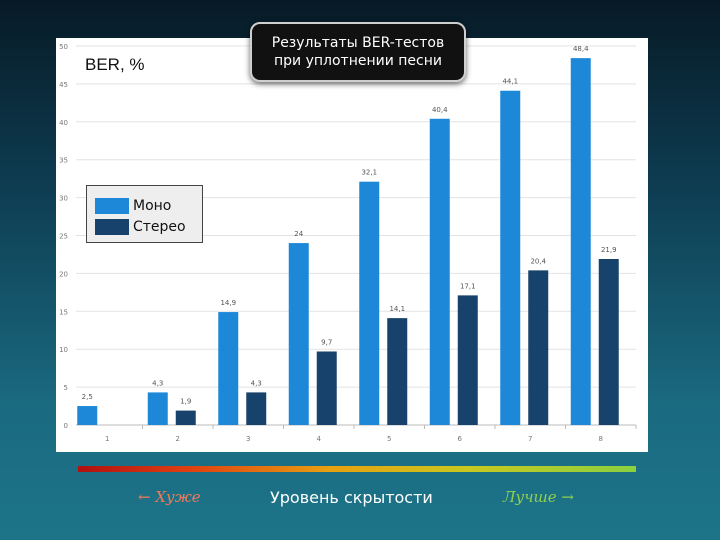  I want to click on y-tick-label: 40, so click(63, 123).